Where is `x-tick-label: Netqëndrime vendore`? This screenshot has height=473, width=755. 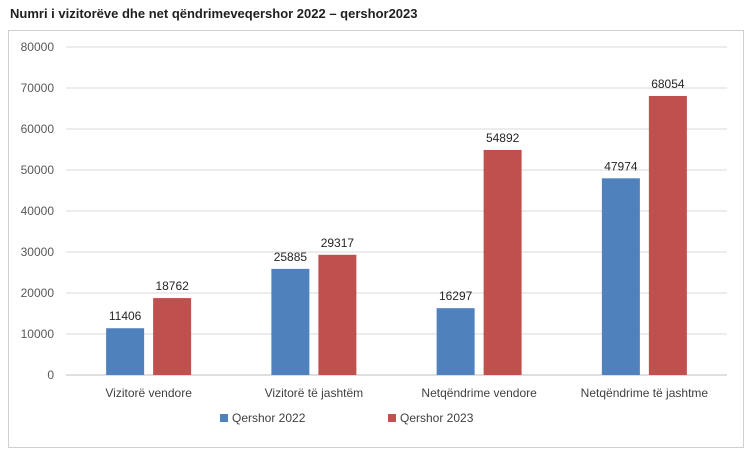
x-tick-label: Netqëndrime vendore is located at coordinates (479, 393).